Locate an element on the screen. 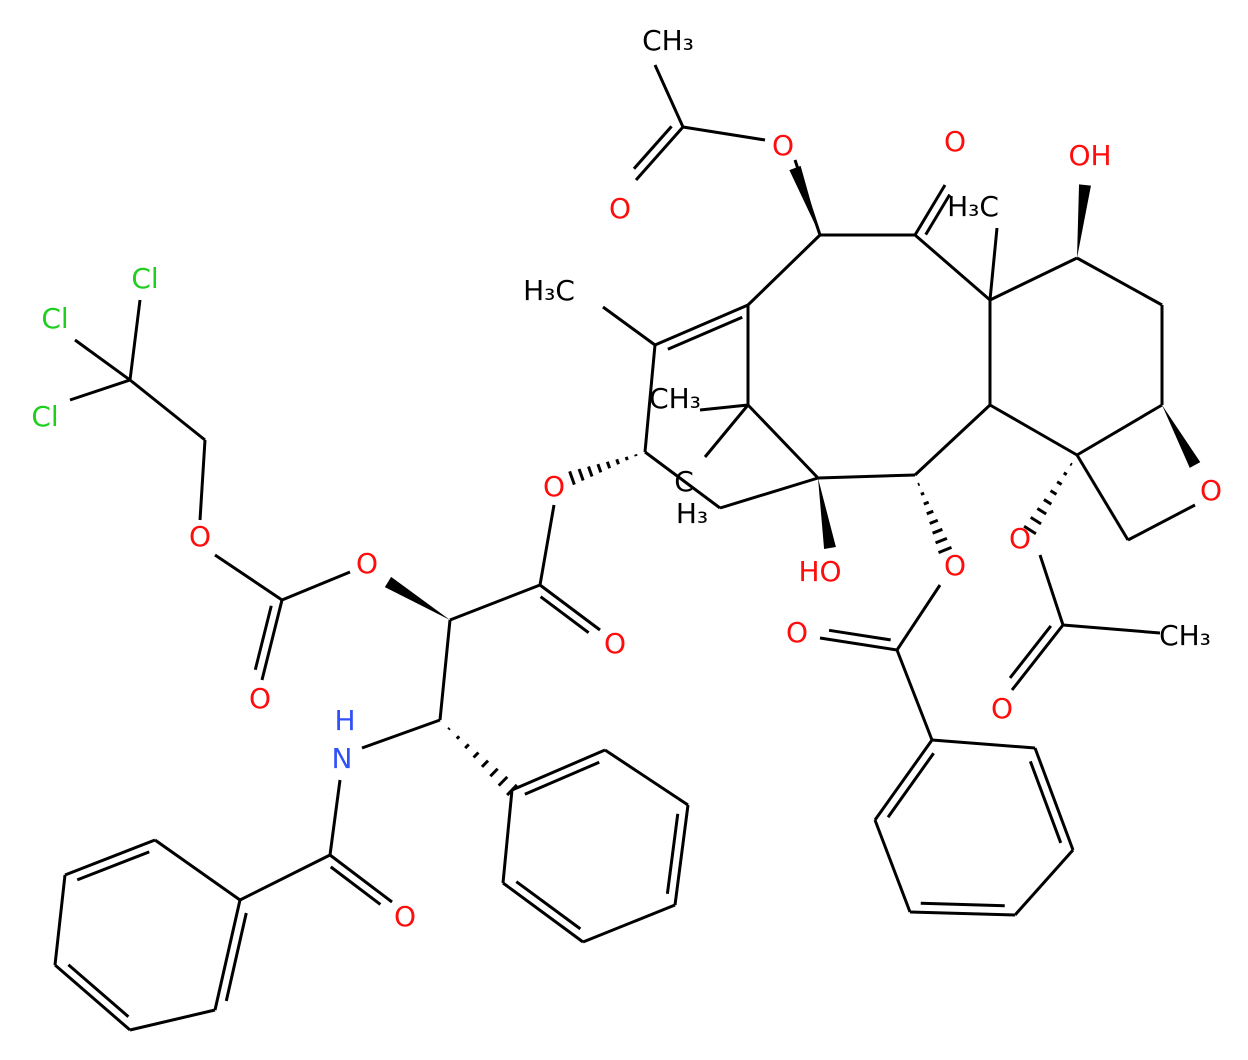 The width and height of the screenshot is (1248, 1060). atom-label: H is located at coordinates (344, 720).